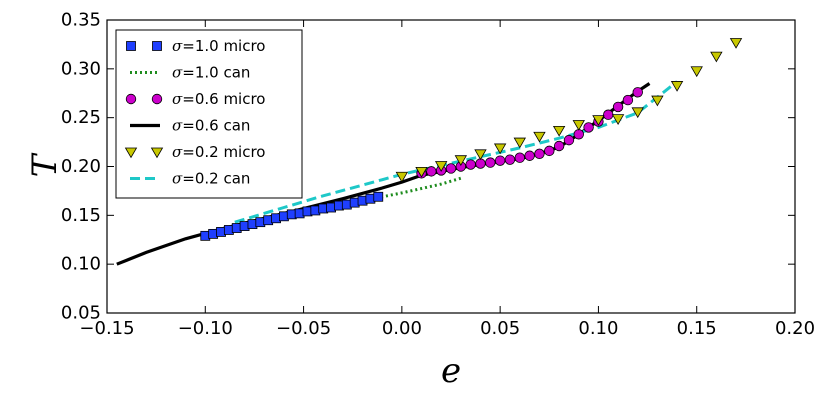 This screenshot has height=400, width=830. What do you see at coordinates (81, 313) in the screenshot?
I see `y-tick-label: 0.05` at bounding box center [81, 313].